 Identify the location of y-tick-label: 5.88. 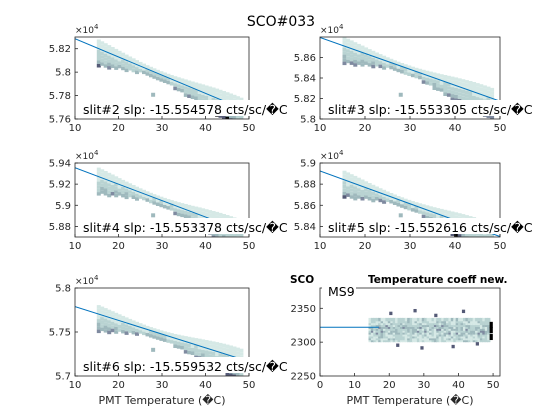
(60, 227).